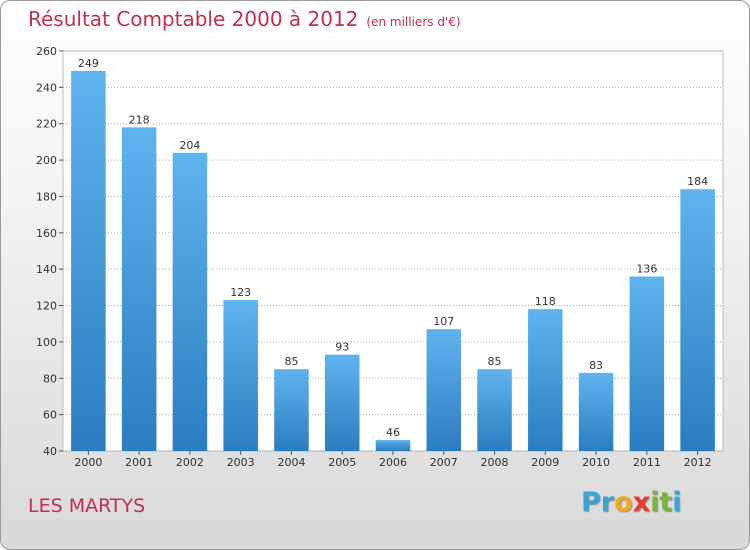 This screenshot has width=750, height=550. What do you see at coordinates (596, 365) in the screenshot?
I see `bar-value-label: 83` at bounding box center [596, 365].